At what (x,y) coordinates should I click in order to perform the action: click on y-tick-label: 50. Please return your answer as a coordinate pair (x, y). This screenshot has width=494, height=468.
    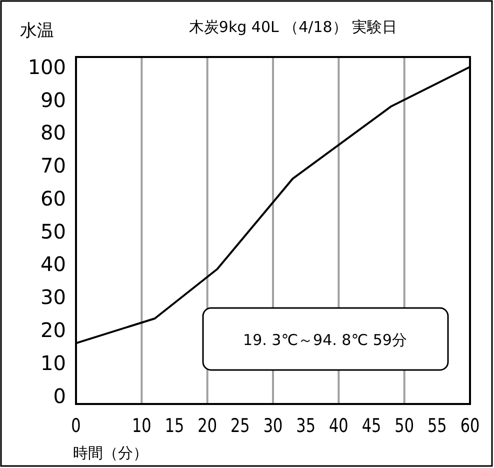
    Looking at the image, I should click on (53, 231).